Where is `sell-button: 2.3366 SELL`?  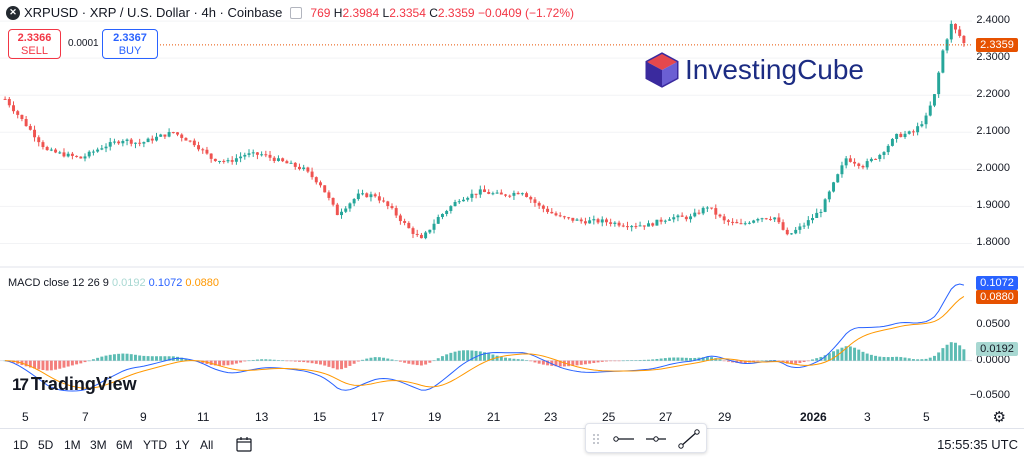 sell-button: 2.3366 SELL is located at coordinates (34, 44).